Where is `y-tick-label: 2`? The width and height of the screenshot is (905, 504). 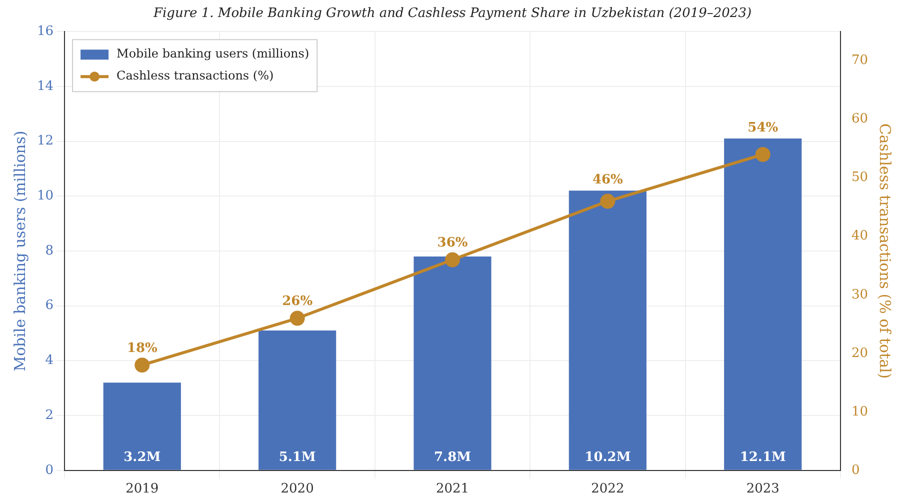
y-tick-label: 2 is located at coordinates (49, 415).